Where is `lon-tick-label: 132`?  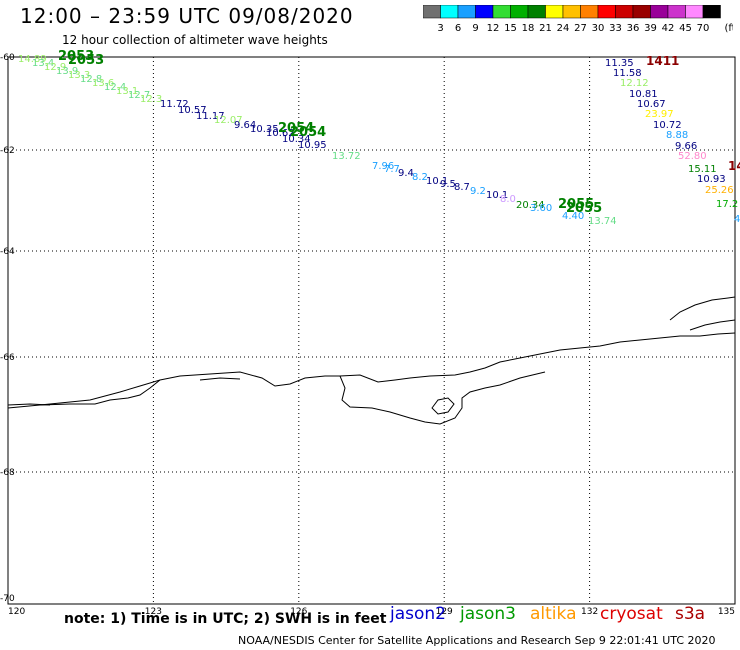 lon-tick-label: 132 is located at coordinates (589, 612).